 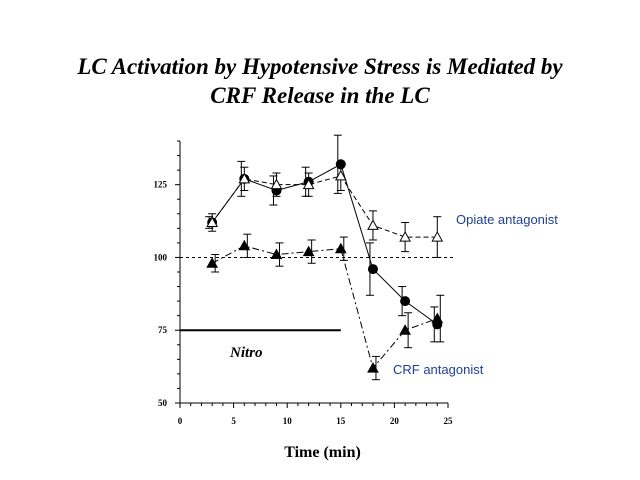 I want to click on x-tick-label: 5, so click(x=233, y=421).